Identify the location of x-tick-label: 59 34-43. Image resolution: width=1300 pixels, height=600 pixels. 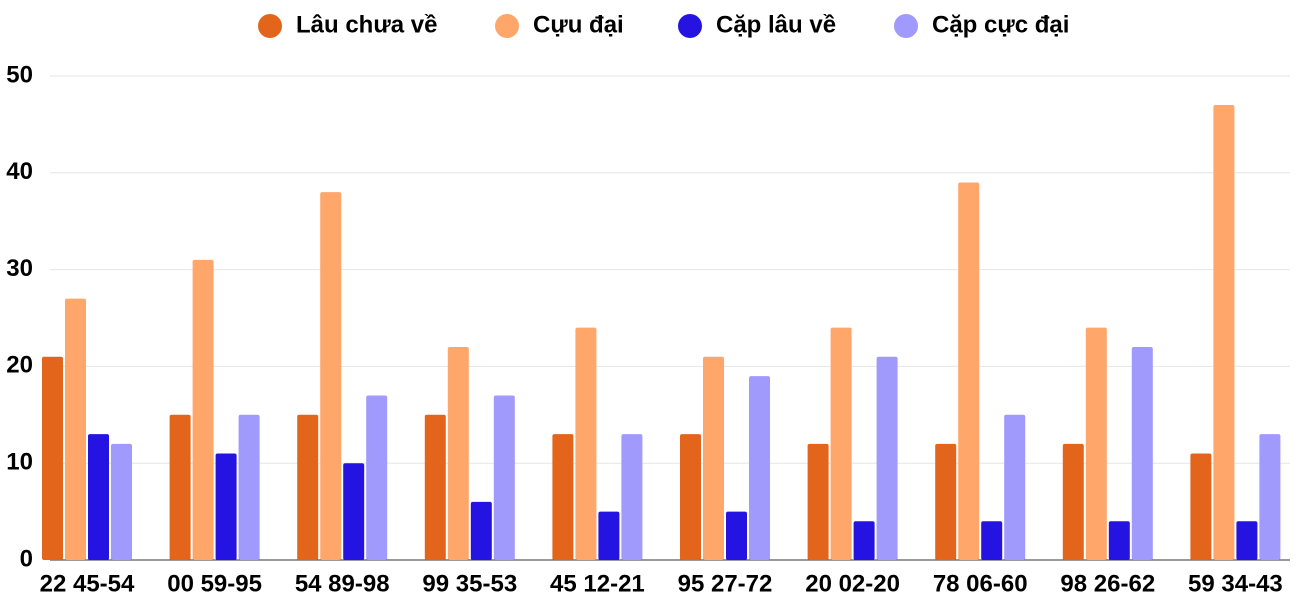
(1235, 583).